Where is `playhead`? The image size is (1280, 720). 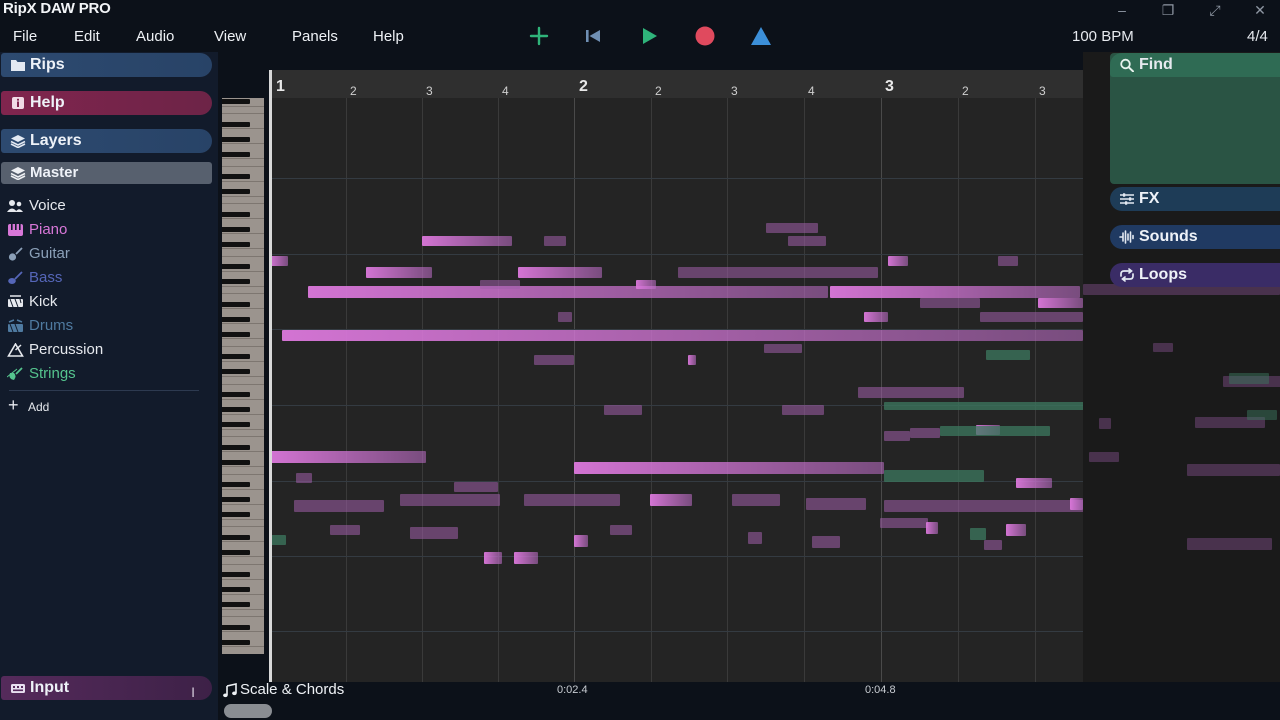
playhead is located at coordinates (270, 376).